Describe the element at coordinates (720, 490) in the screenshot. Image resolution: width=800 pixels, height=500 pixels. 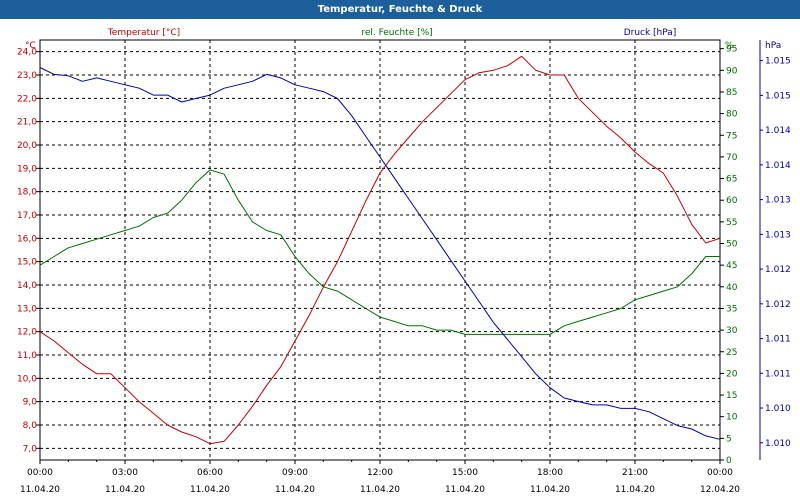
I see `x-tick-date: 12.04.20` at that location.